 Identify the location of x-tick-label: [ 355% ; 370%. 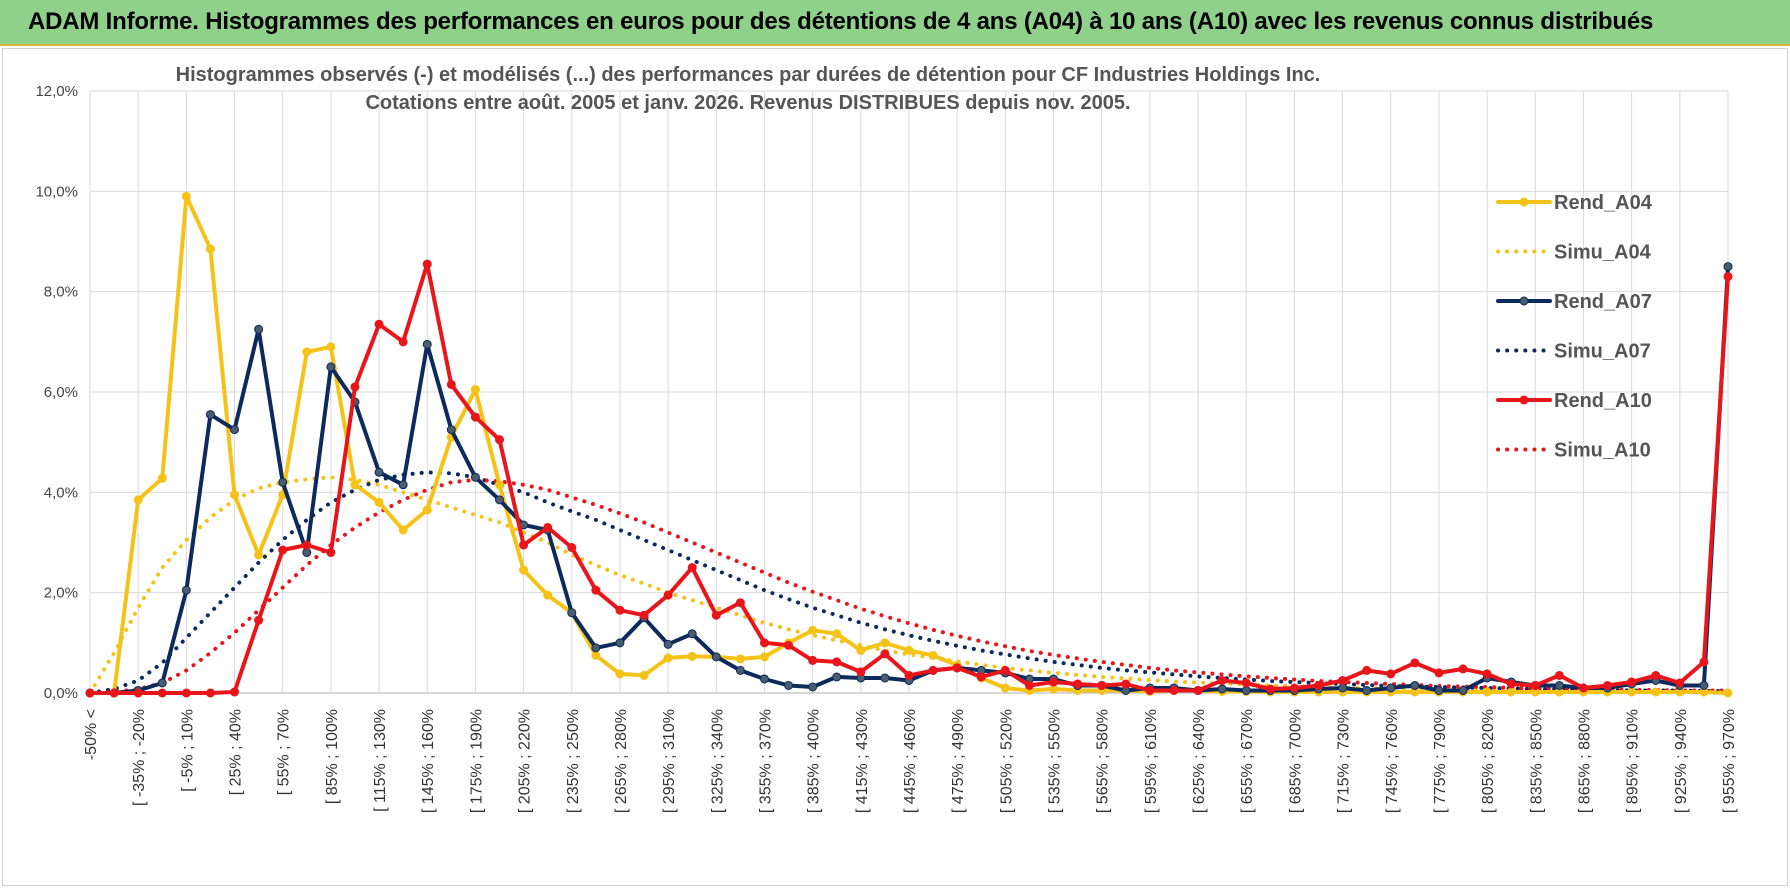
(765, 761).